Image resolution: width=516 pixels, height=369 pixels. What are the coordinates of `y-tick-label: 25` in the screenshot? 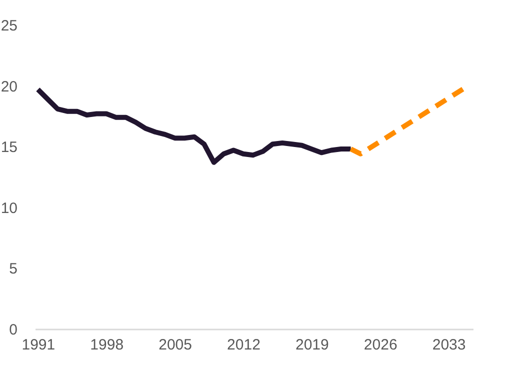 It's located at (9, 26).